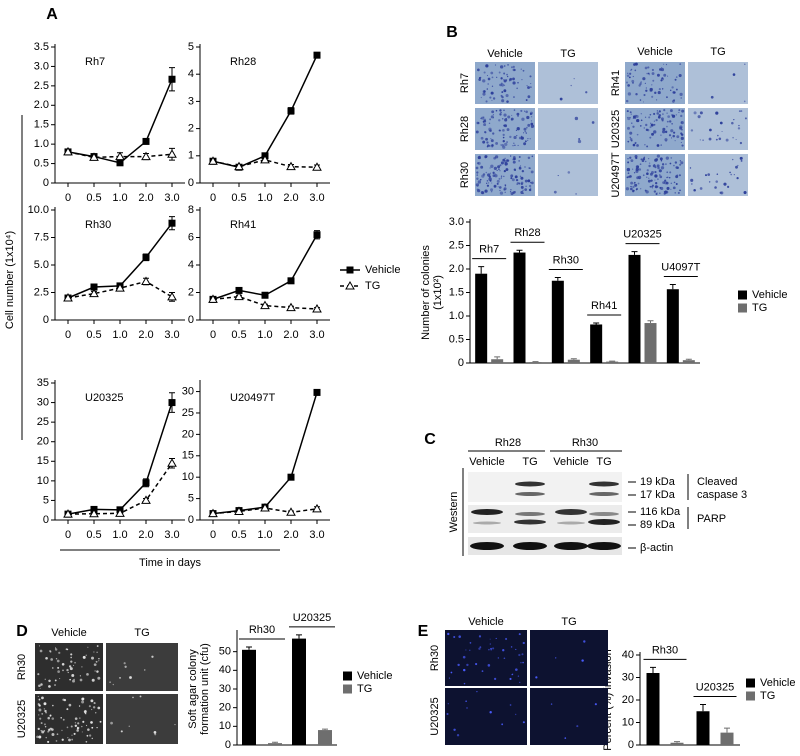 Image resolution: width=800 pixels, height=756 pixels. I want to click on protein-label: β-actin, so click(656, 548).